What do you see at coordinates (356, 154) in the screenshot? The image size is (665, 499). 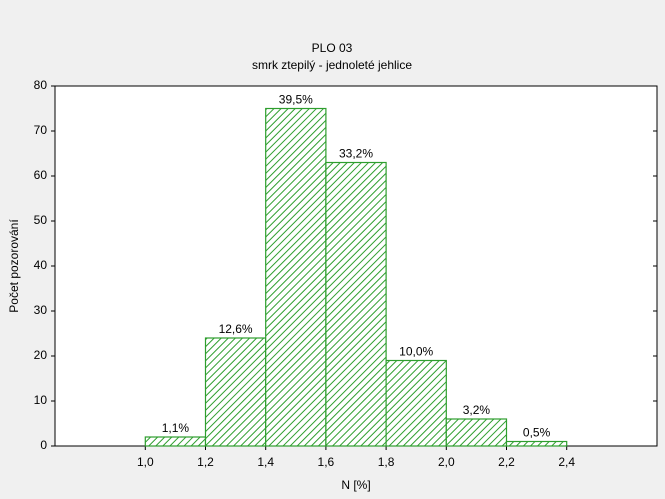 I see `value-label: 33,2%` at bounding box center [356, 154].